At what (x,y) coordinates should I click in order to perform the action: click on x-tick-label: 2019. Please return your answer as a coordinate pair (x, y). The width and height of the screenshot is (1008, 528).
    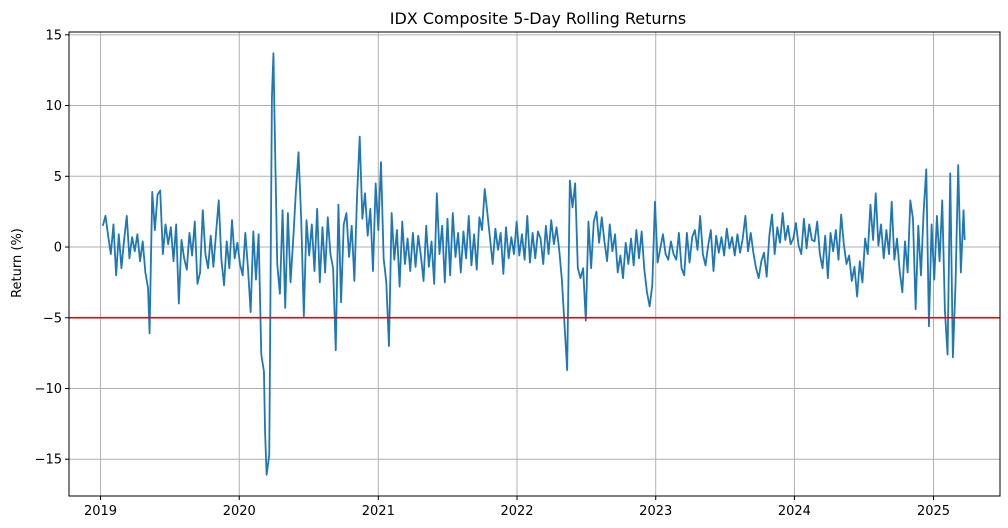
    Looking at the image, I should click on (100, 511).